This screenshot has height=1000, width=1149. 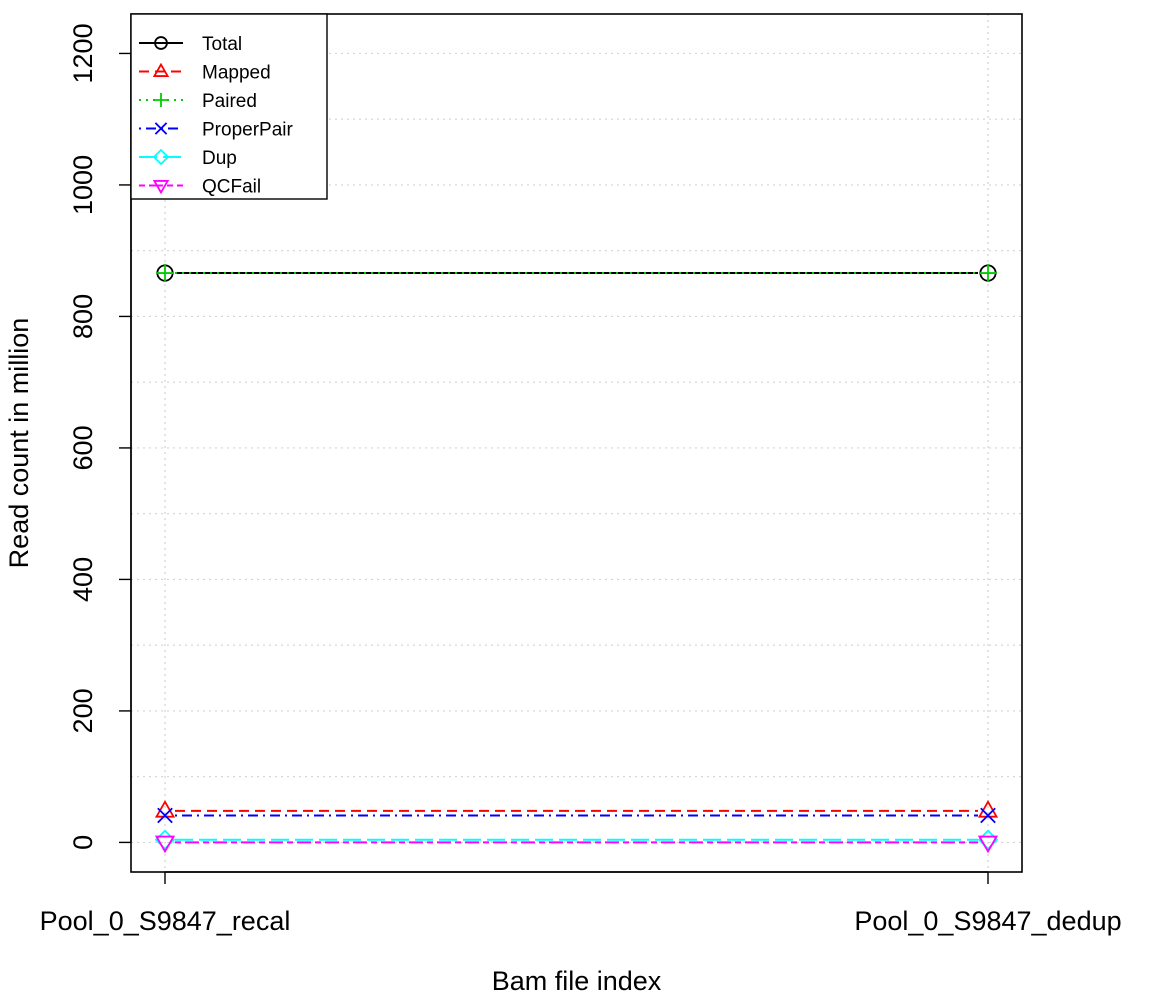 I want to click on y-tick-label: 0, so click(x=83, y=842).